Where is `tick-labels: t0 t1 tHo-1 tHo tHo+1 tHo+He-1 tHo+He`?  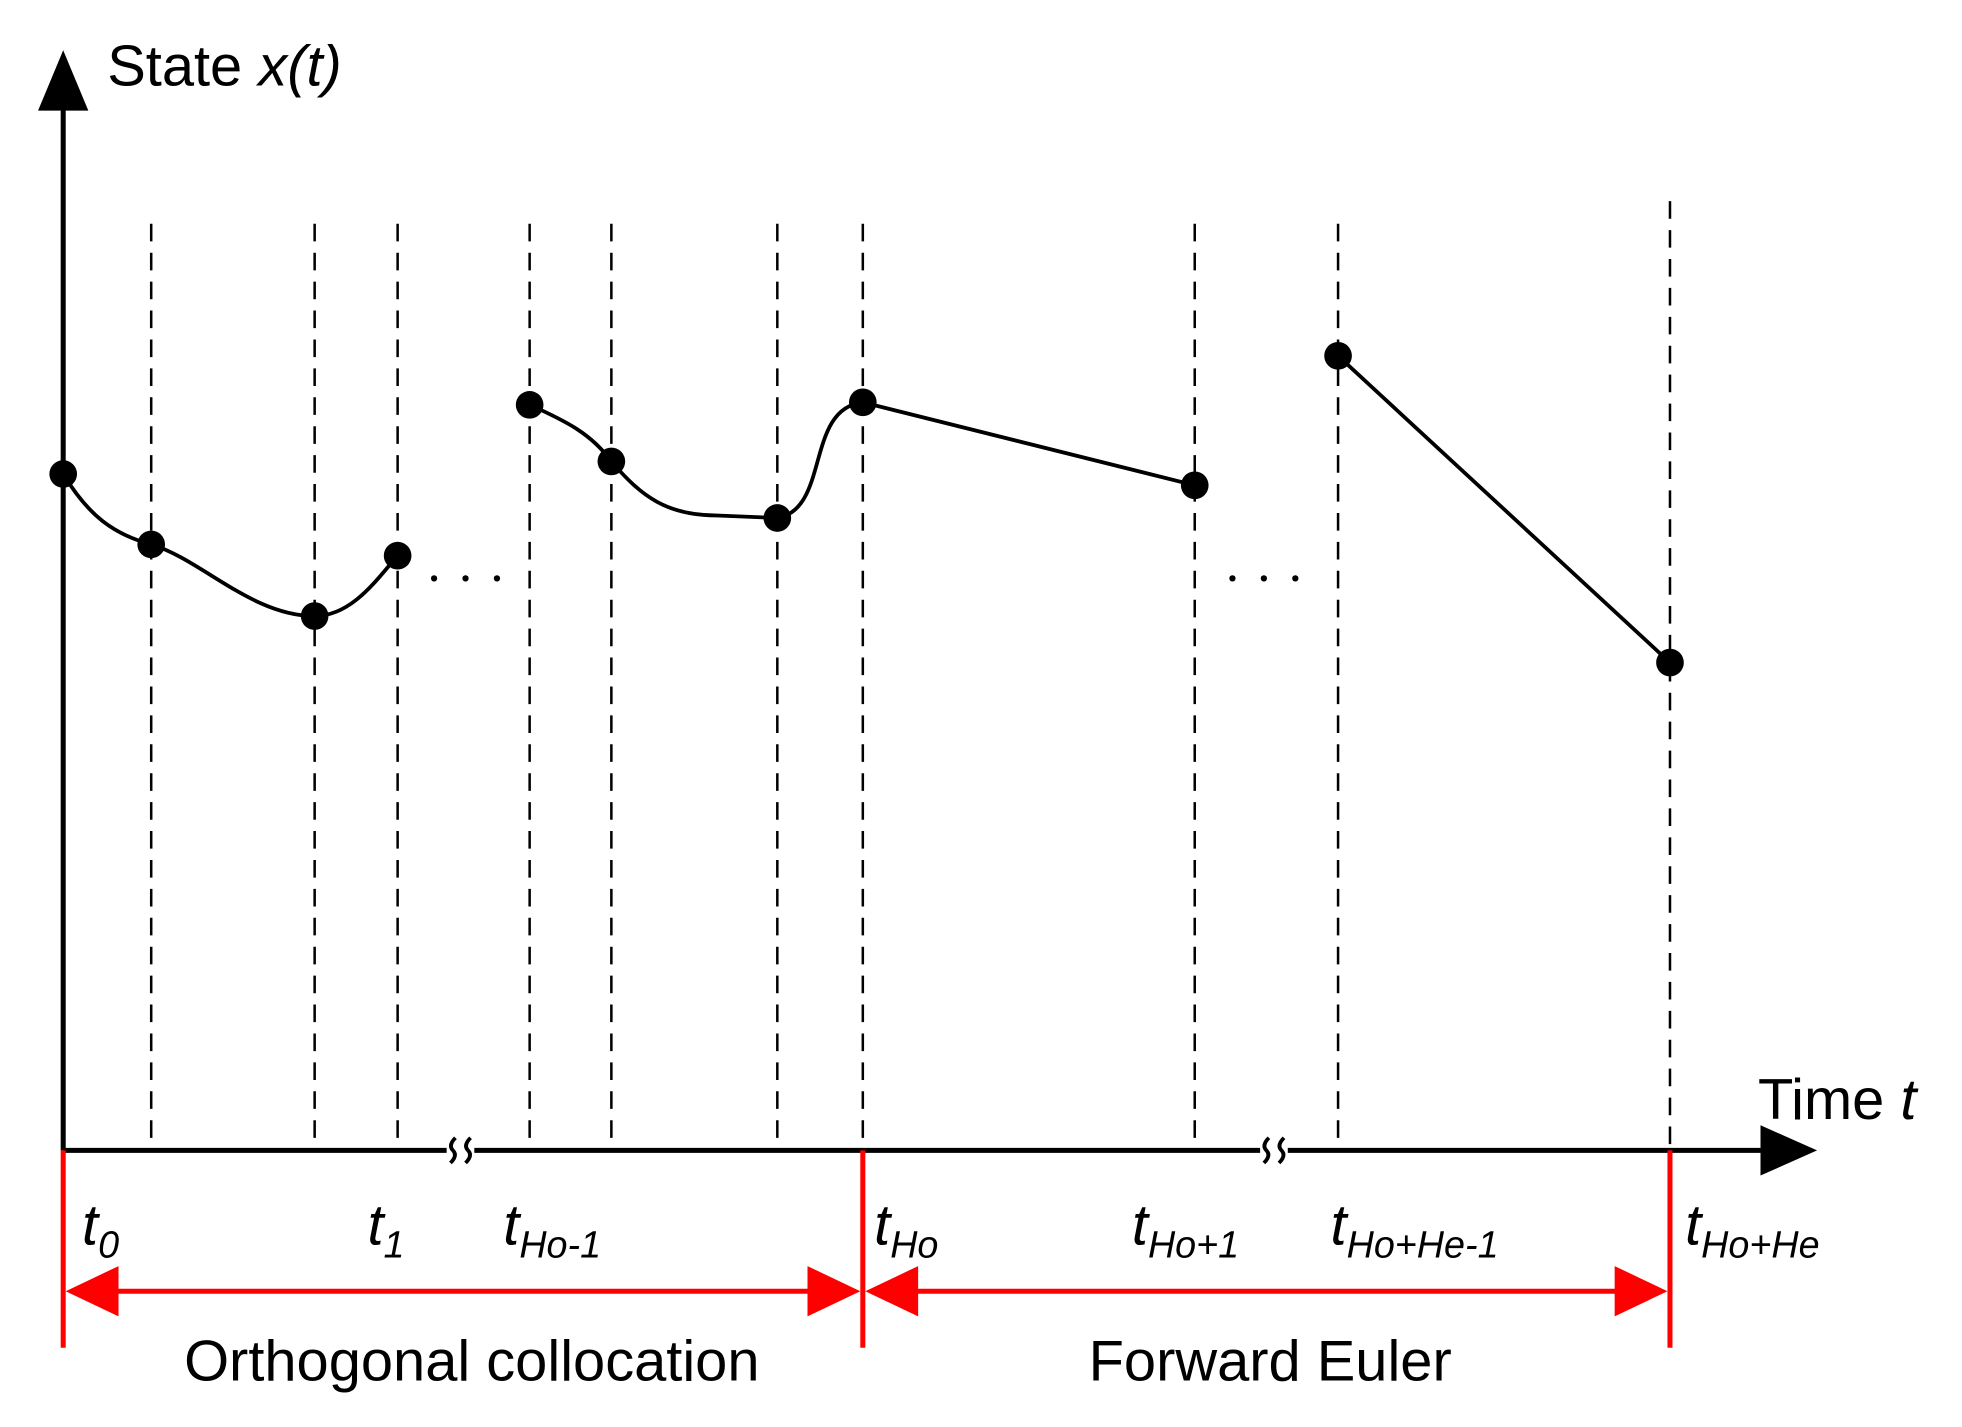
tick-labels: t0 t1 tHo-1 tHo tHo+1 tHo+He-1 tHo+He is located at coordinates (951, 1230).